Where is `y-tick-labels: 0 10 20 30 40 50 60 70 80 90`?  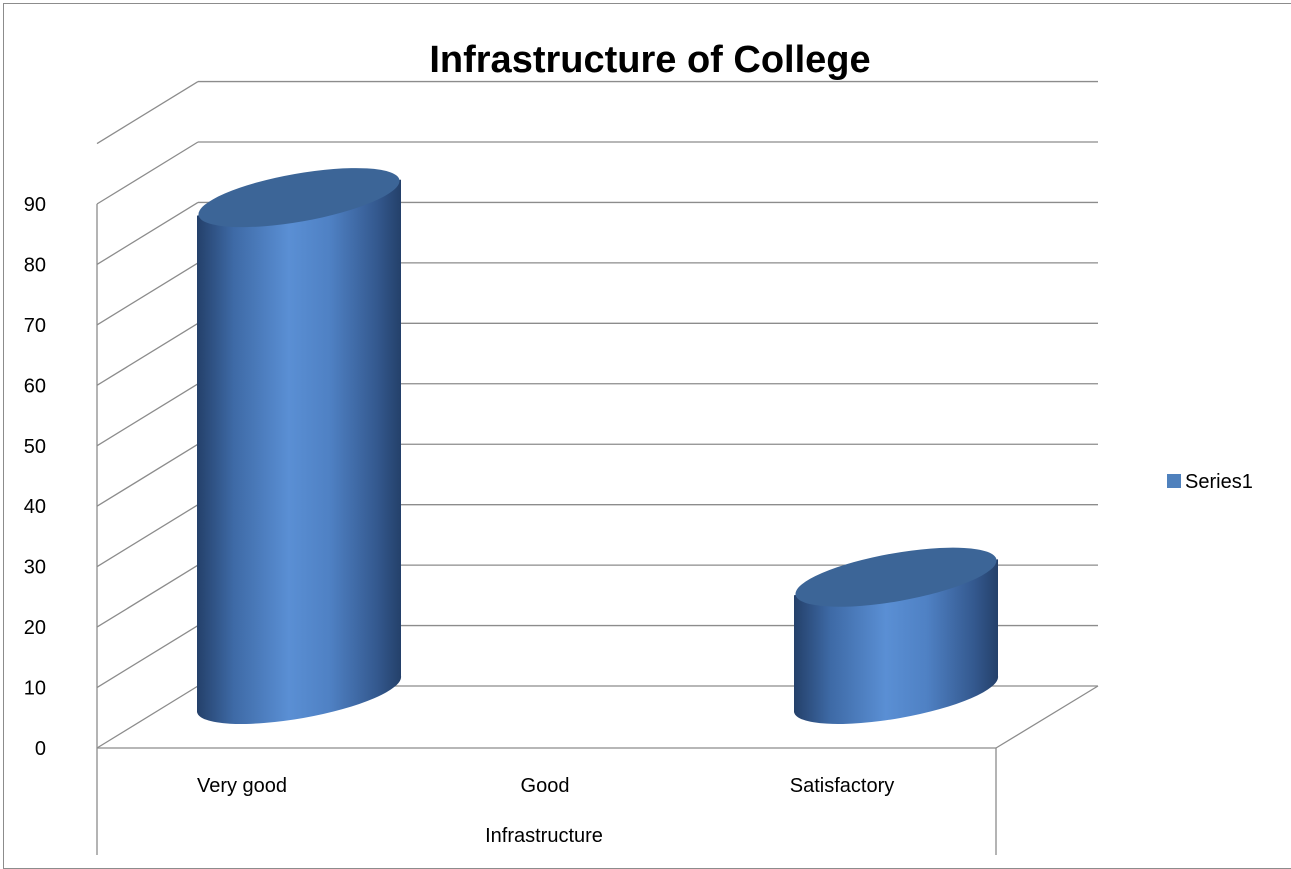
y-tick-labels: 0 10 20 30 40 50 60 70 80 90 is located at coordinates (35, 477).